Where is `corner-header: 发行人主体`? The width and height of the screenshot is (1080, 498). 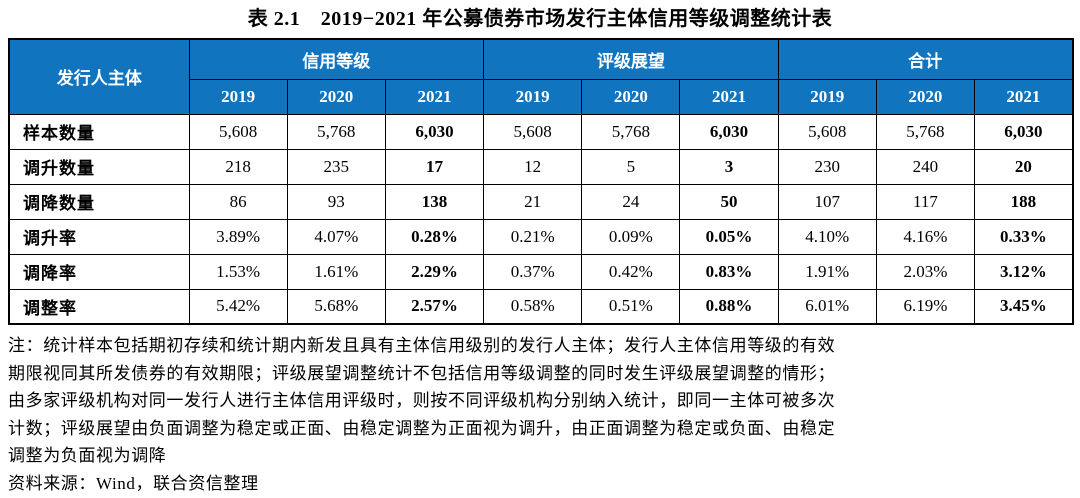 corner-header: 发行人主体 is located at coordinates (99, 76).